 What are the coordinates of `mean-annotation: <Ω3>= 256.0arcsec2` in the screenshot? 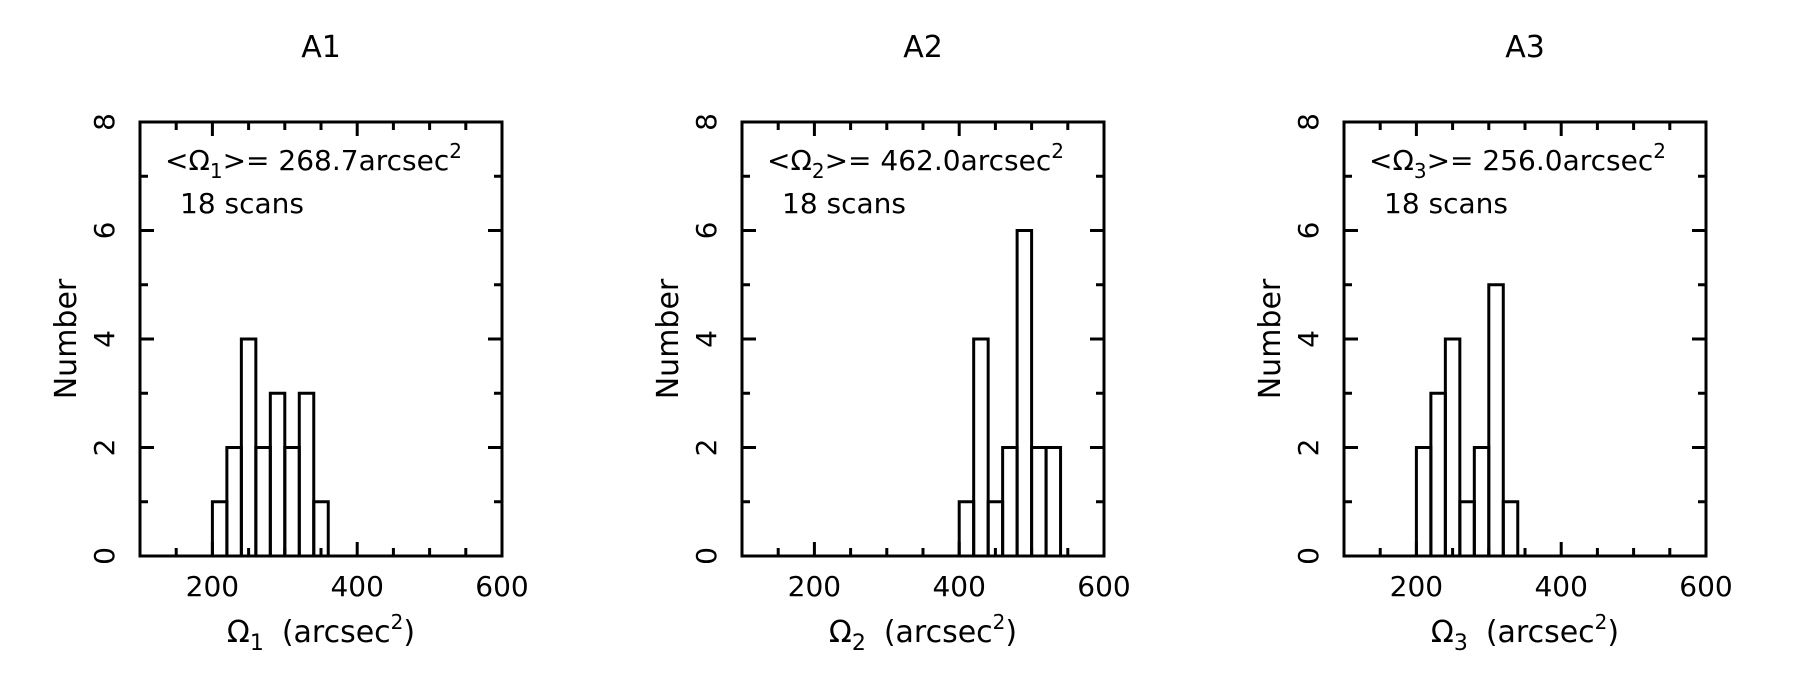 It's located at (1517, 161).